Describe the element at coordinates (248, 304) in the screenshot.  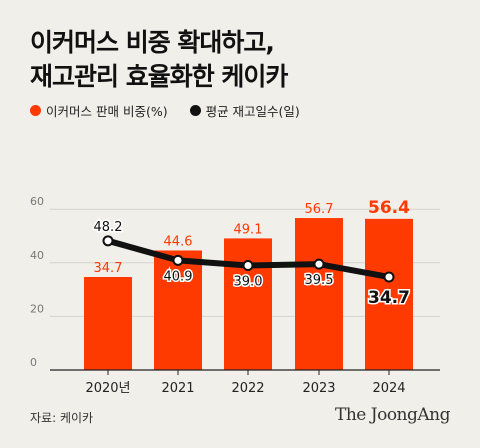
I see `bar-2022` at that location.